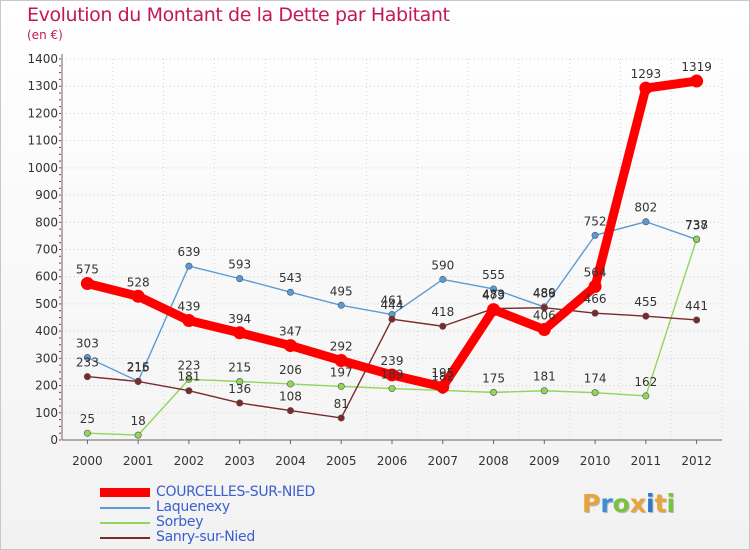  What do you see at coordinates (87, 419) in the screenshot?
I see `data-label: 25` at bounding box center [87, 419].